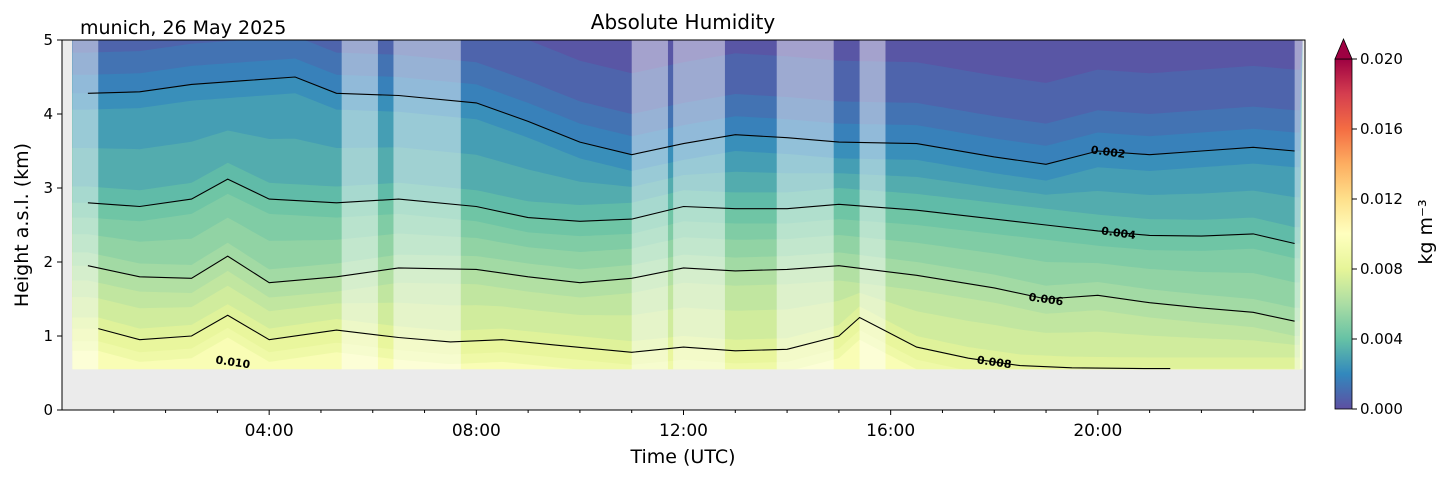 Image resolution: width=1454 pixels, height=478 pixels. Describe the element at coordinates (1097, 431) in the screenshot. I see `x-tick-label: 20:00` at that location.